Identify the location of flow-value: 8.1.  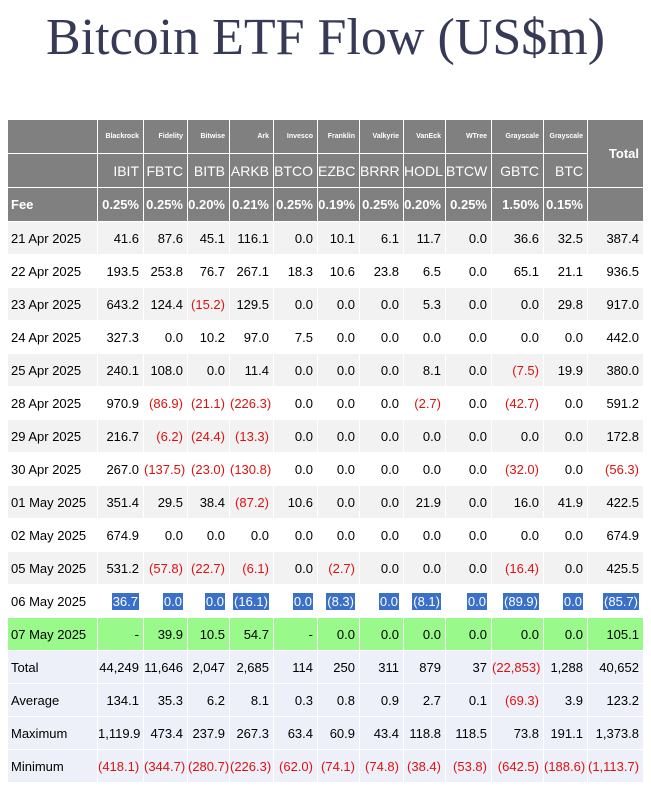
(424, 370).